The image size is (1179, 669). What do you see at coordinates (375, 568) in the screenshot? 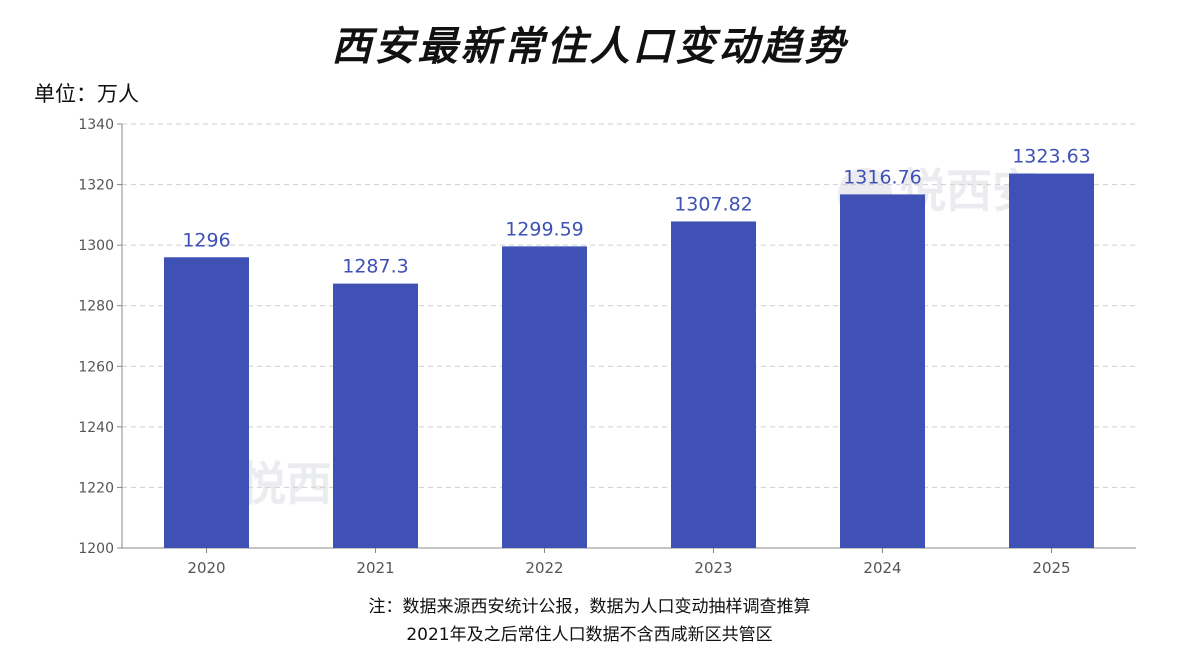
I see `x-tick-label: 2021` at bounding box center [375, 568].